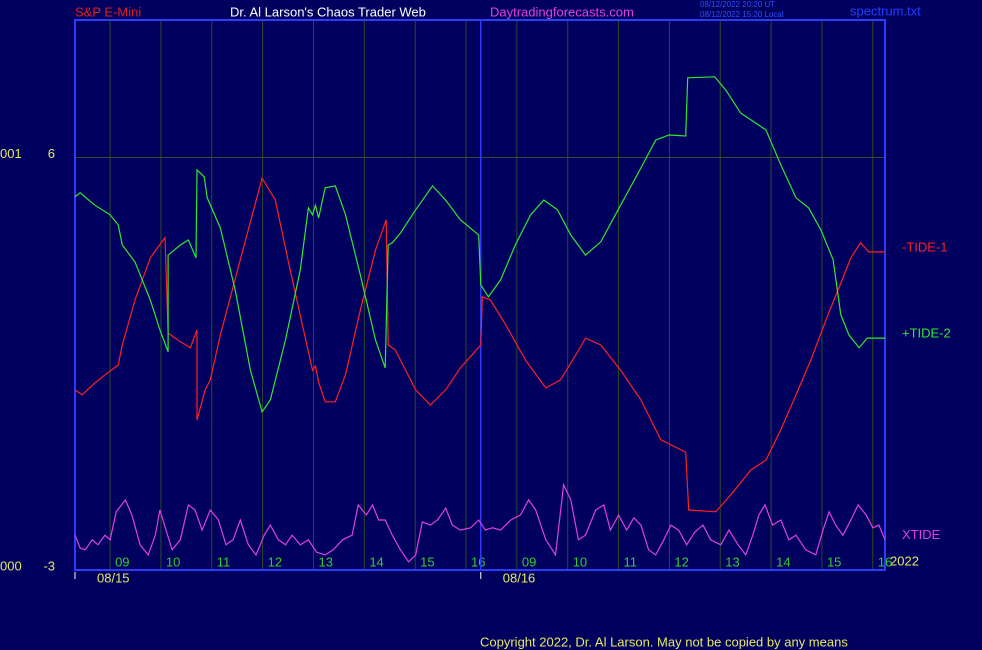 Image resolution: width=982 pixels, height=650 pixels. I want to click on series-label: XTIDE, so click(921, 534).